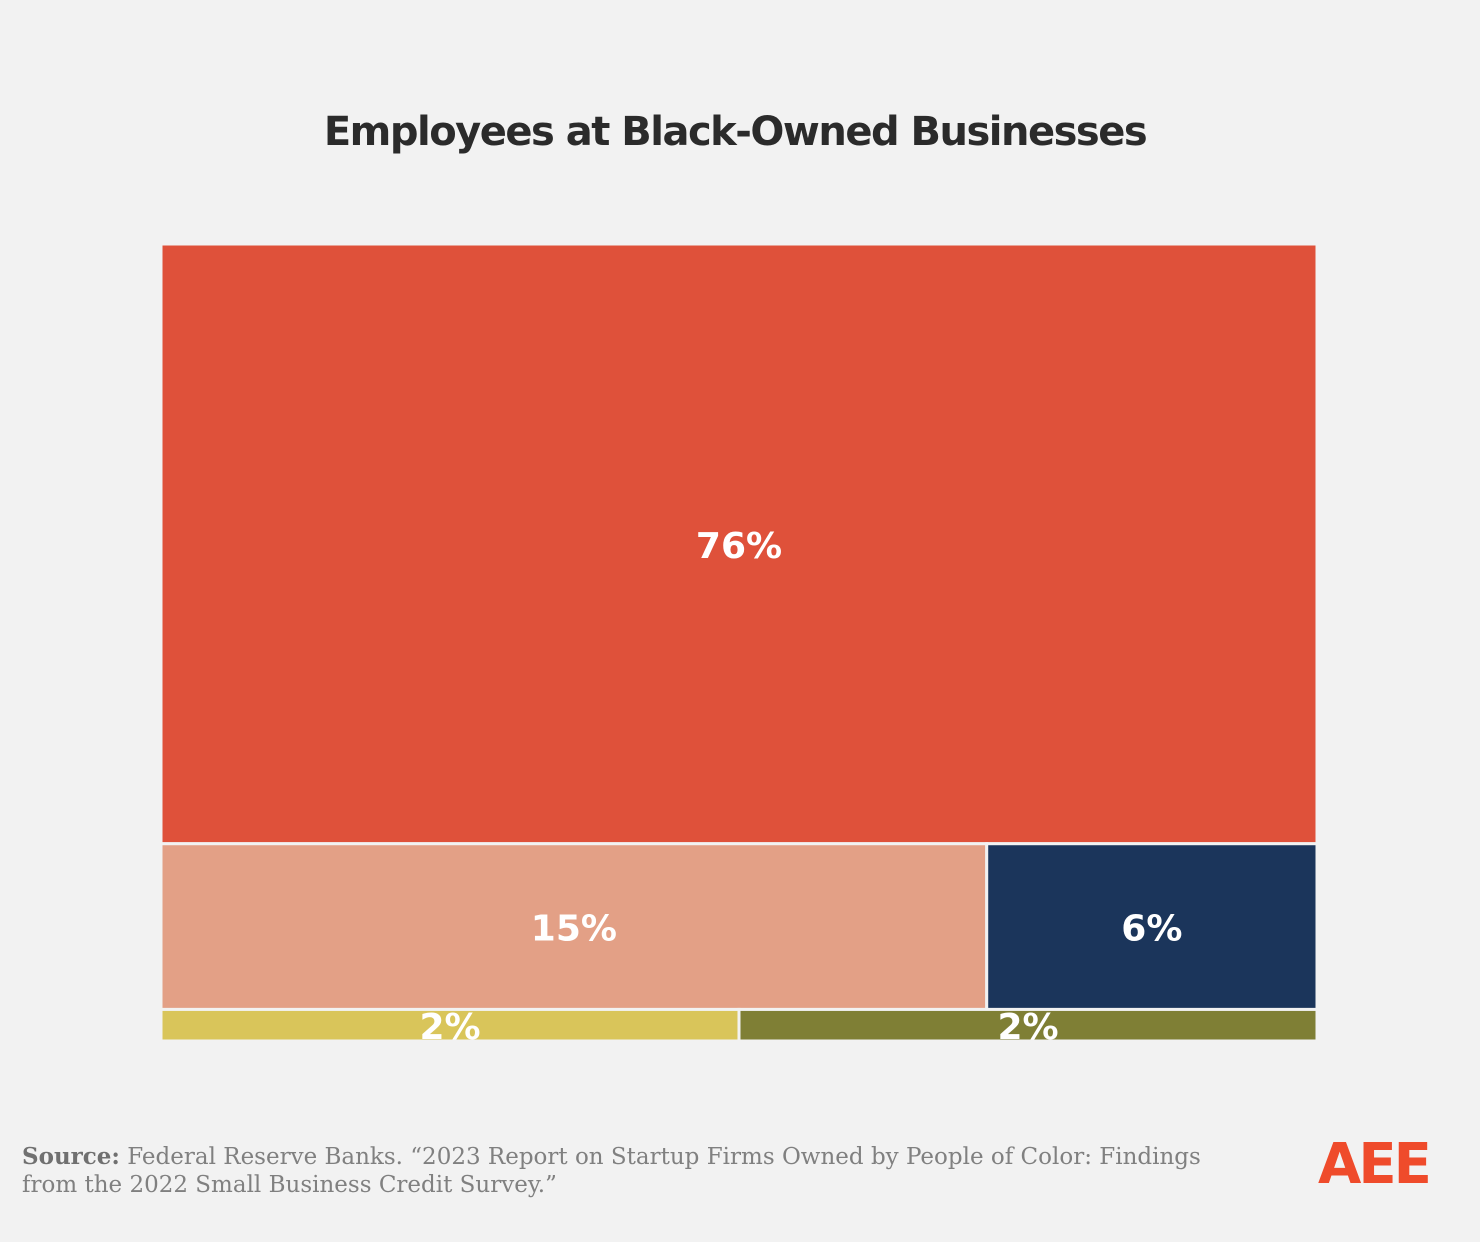  I want to click on source-label: Source:, so click(71, 1156).